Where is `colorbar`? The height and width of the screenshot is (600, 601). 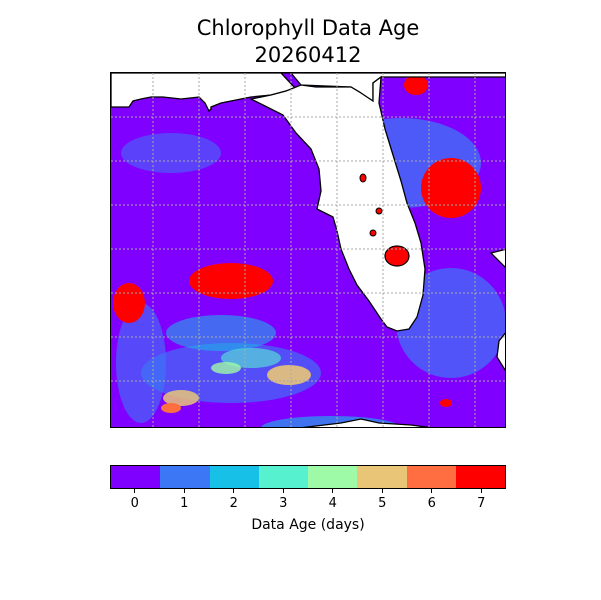 colorbar is located at coordinates (308, 477).